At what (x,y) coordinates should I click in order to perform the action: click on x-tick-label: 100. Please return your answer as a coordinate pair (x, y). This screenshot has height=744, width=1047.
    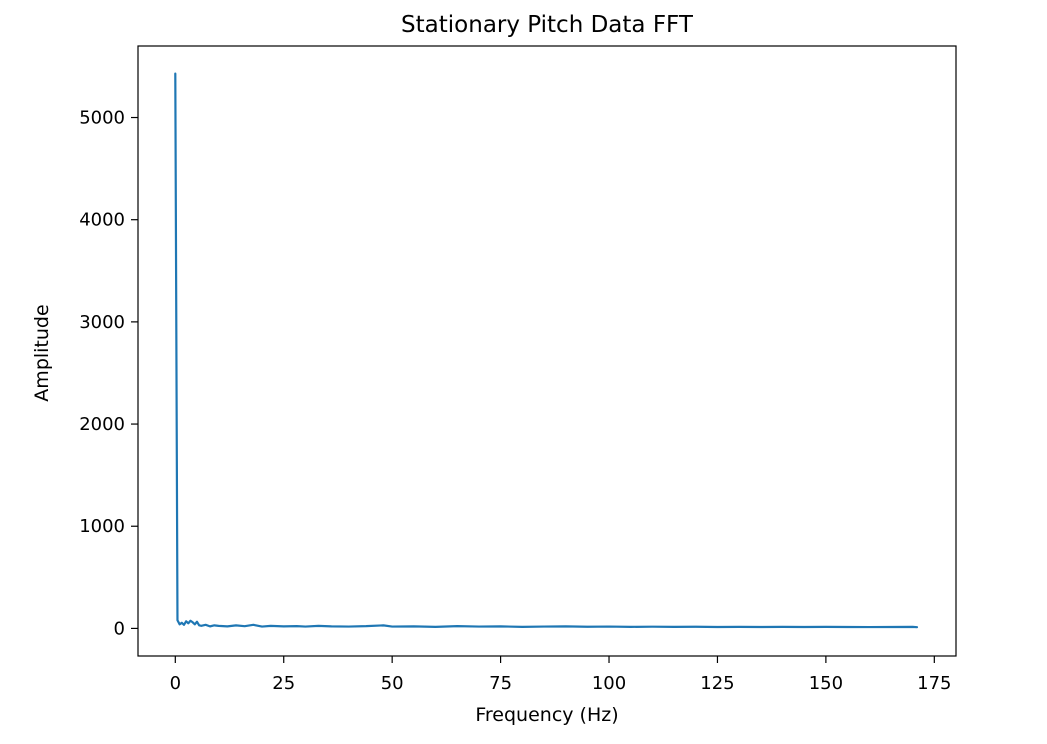
    Looking at the image, I should click on (609, 683).